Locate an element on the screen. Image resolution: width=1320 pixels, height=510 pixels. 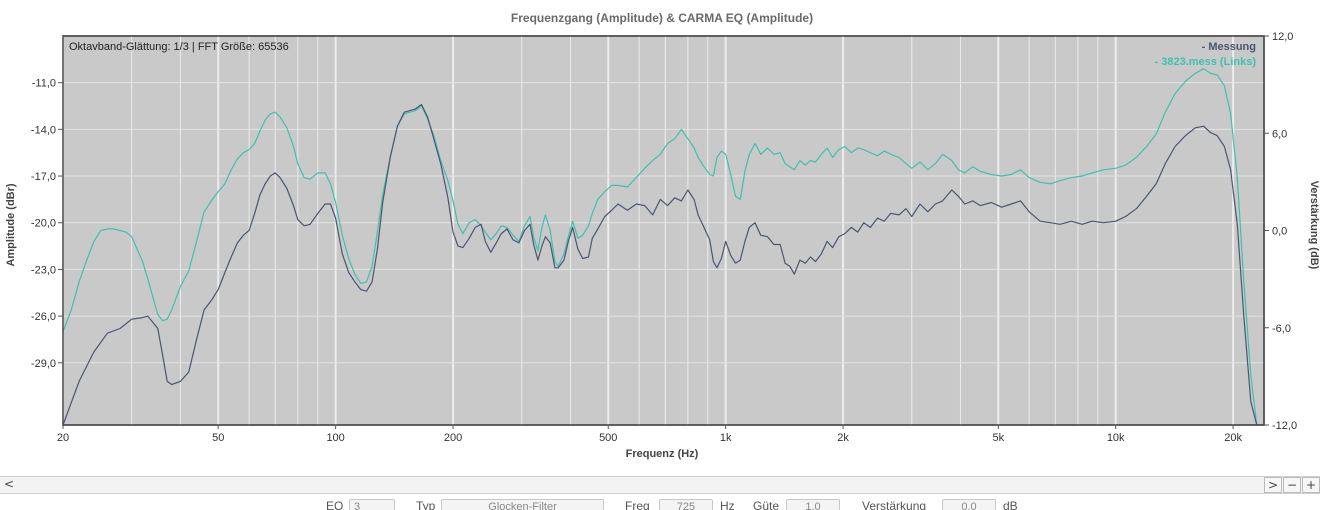
x-tick-label: 1k is located at coordinates (726, 438).